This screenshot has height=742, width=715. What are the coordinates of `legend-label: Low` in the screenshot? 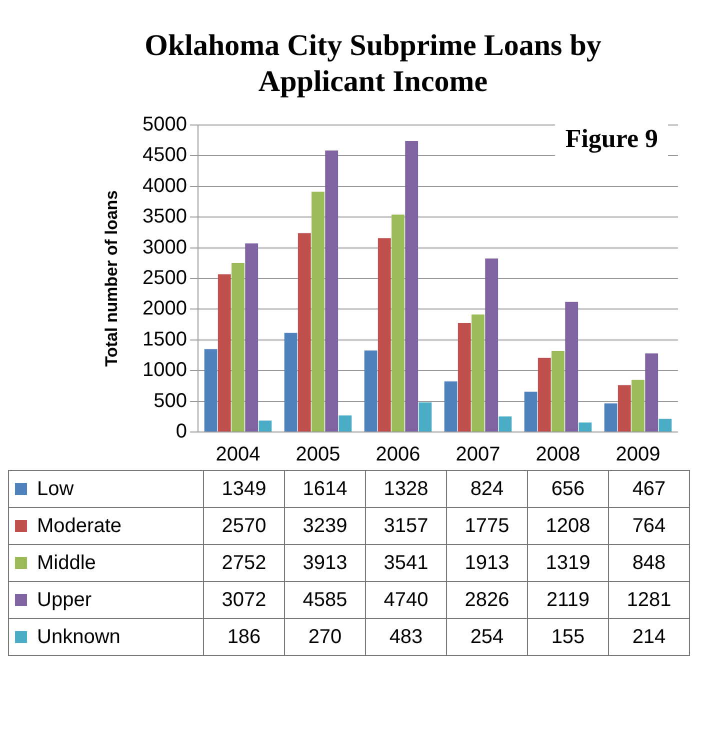 It's located at (106, 489).